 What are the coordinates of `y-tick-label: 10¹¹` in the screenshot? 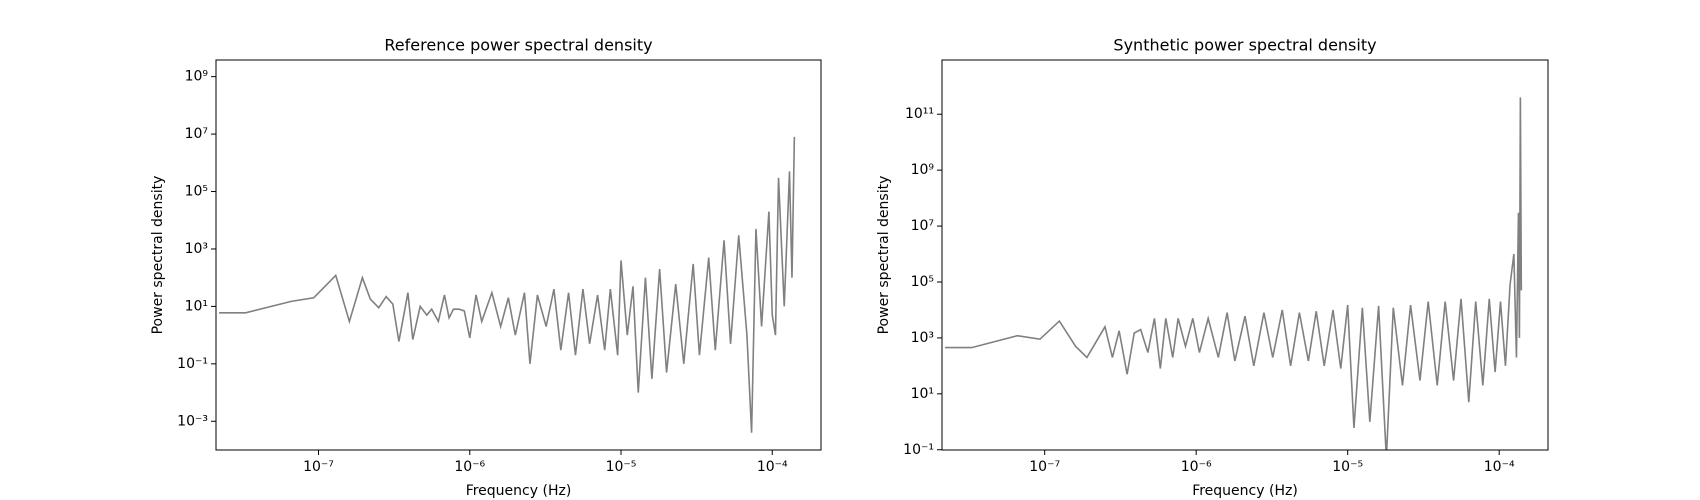 It's located at (919, 114).